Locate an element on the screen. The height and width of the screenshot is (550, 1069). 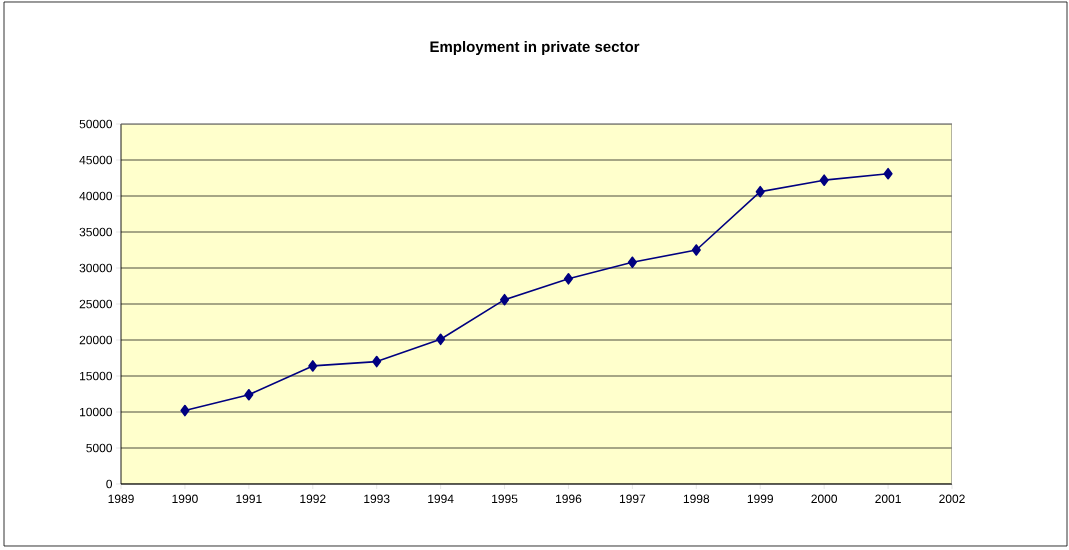
x-tick-label: 1993 is located at coordinates (377, 499).